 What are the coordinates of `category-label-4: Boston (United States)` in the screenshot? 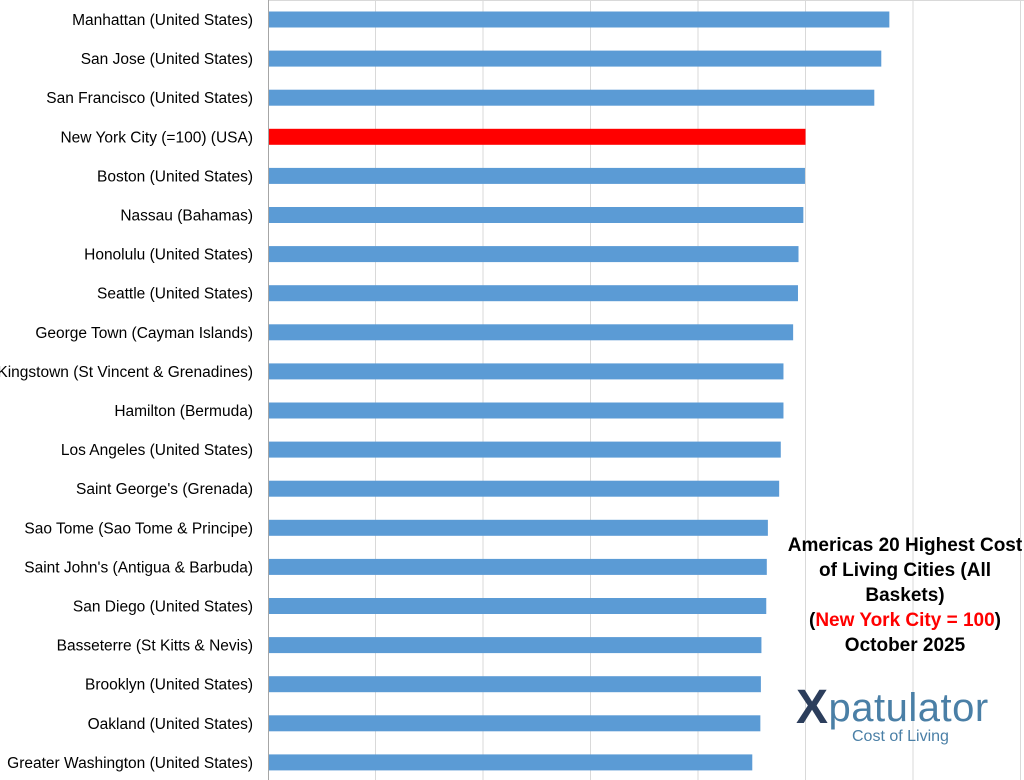 It's located at (175, 176).